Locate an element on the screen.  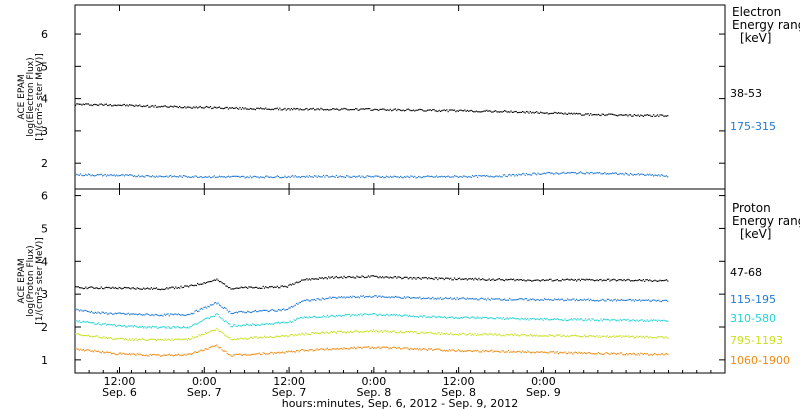
legend-entry-795-1193: 795-1193 is located at coordinates (756, 340).